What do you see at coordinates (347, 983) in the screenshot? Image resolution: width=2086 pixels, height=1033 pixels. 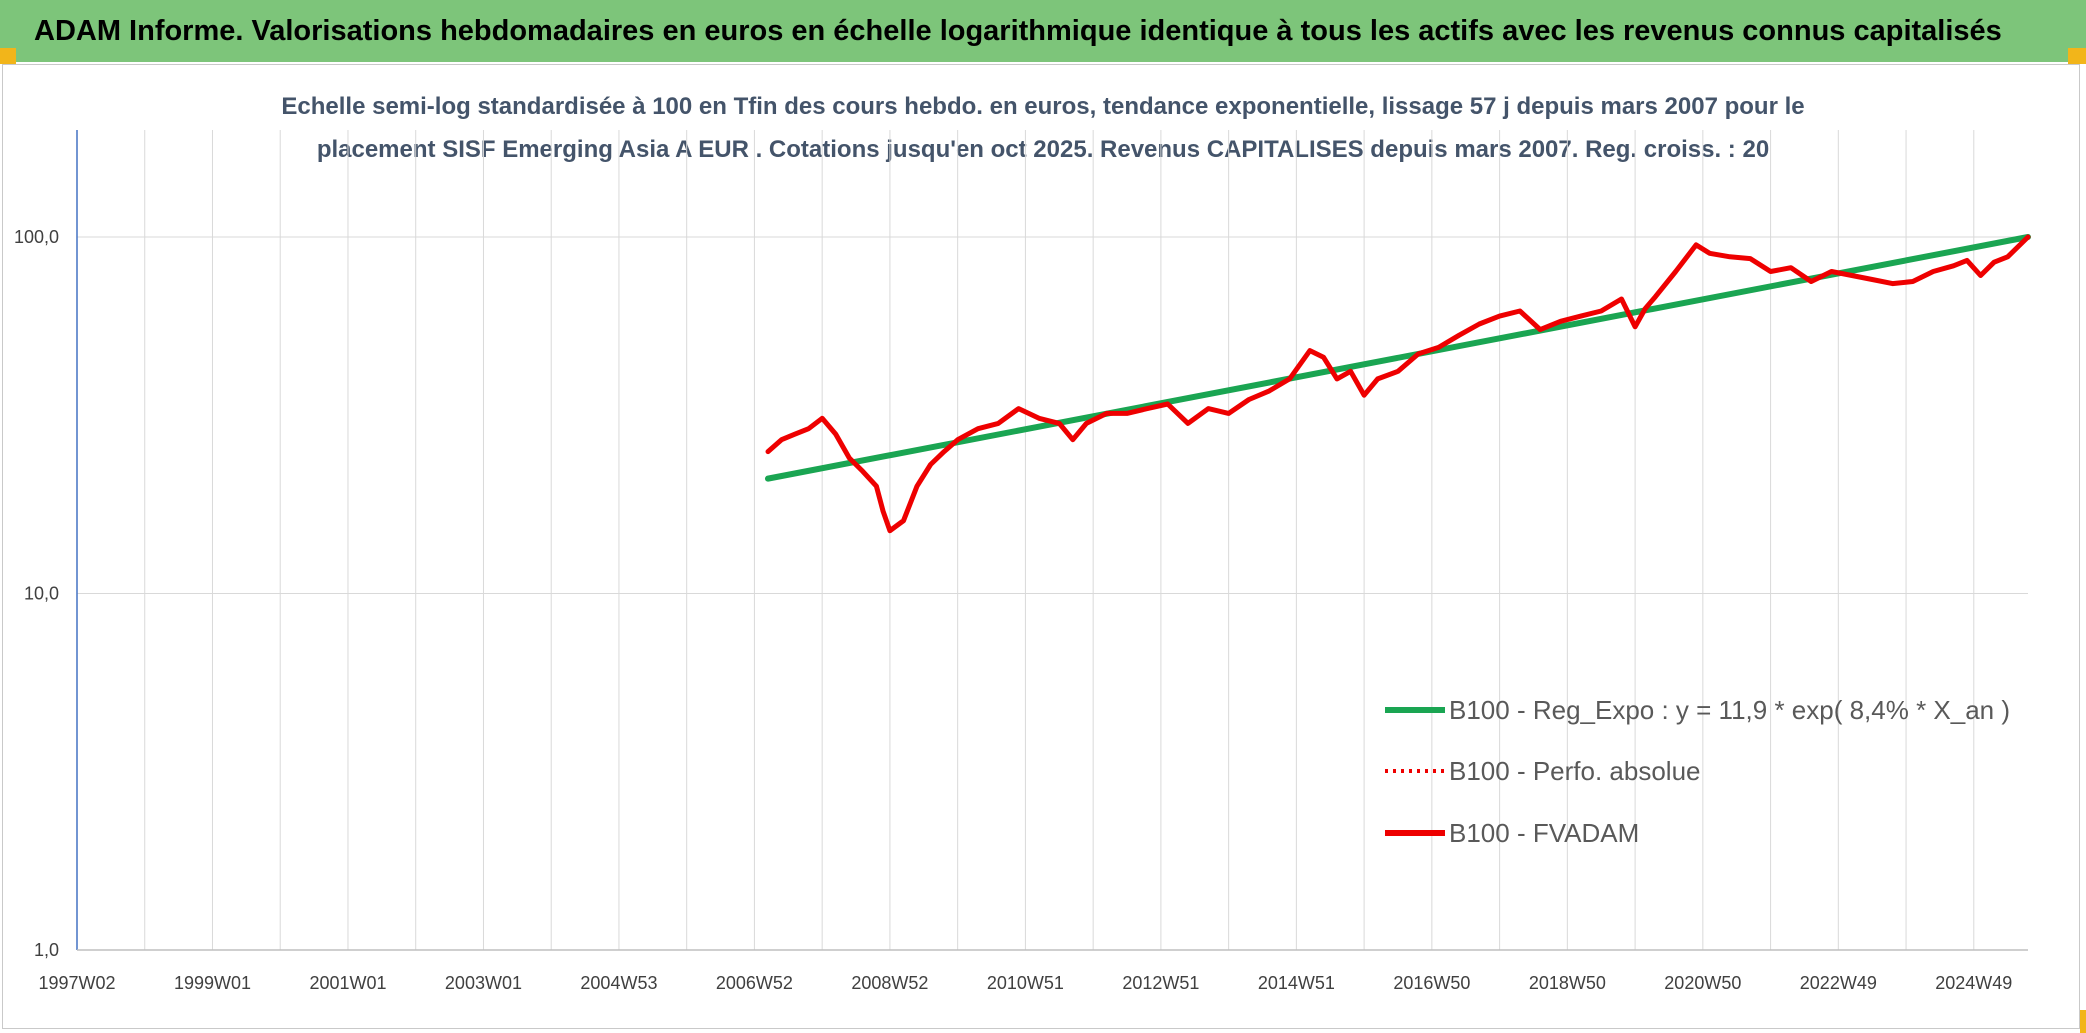 I see `x-tick-label: 2001W01` at bounding box center [347, 983].